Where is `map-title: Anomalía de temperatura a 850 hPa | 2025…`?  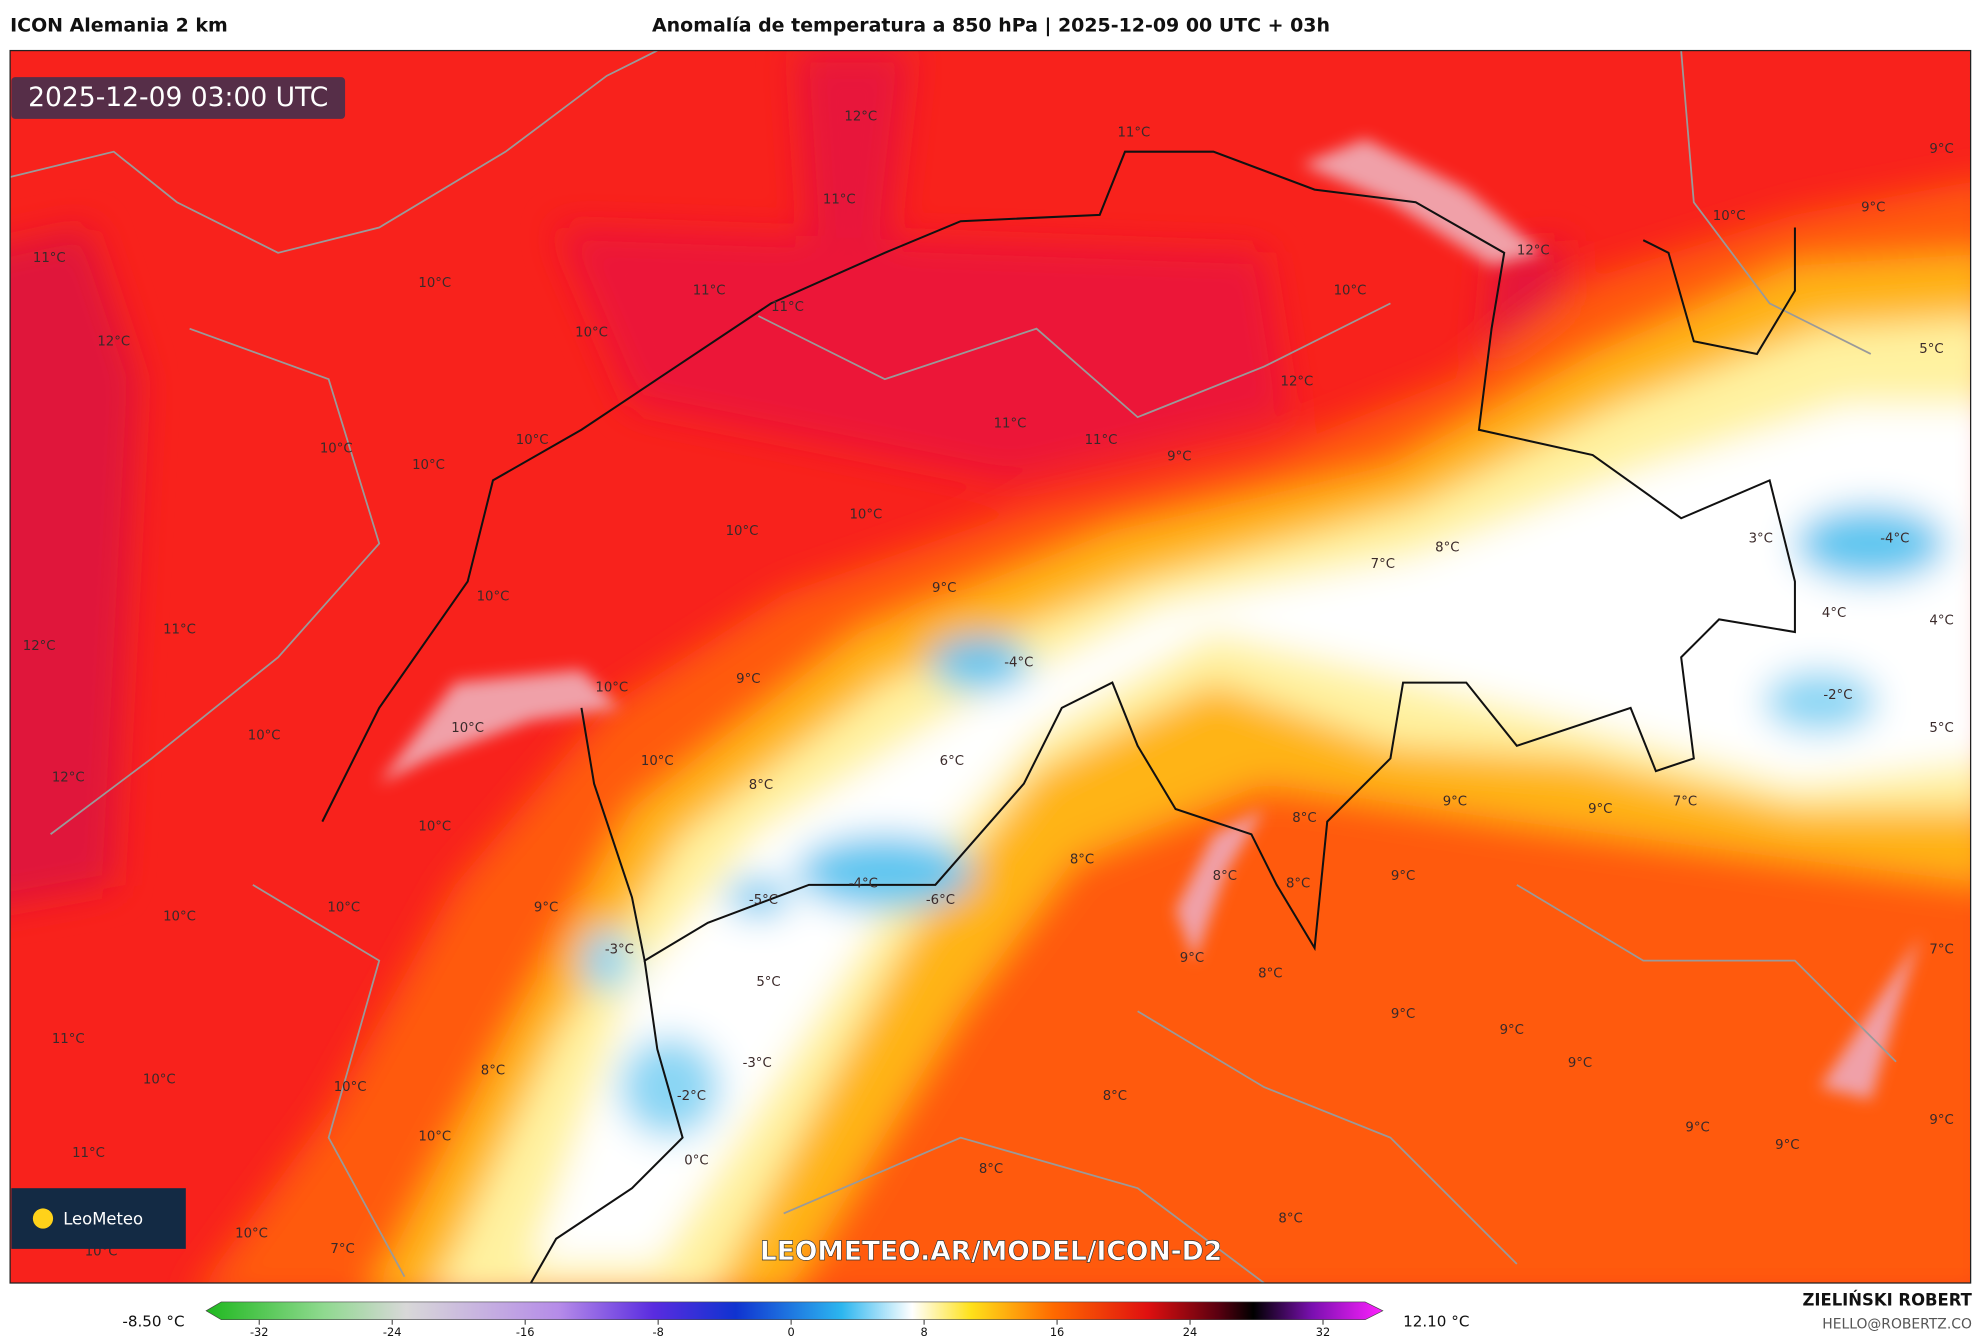 map-title: Anomalía de temperatura a 850 hPa | 2025… is located at coordinates (991, 26).